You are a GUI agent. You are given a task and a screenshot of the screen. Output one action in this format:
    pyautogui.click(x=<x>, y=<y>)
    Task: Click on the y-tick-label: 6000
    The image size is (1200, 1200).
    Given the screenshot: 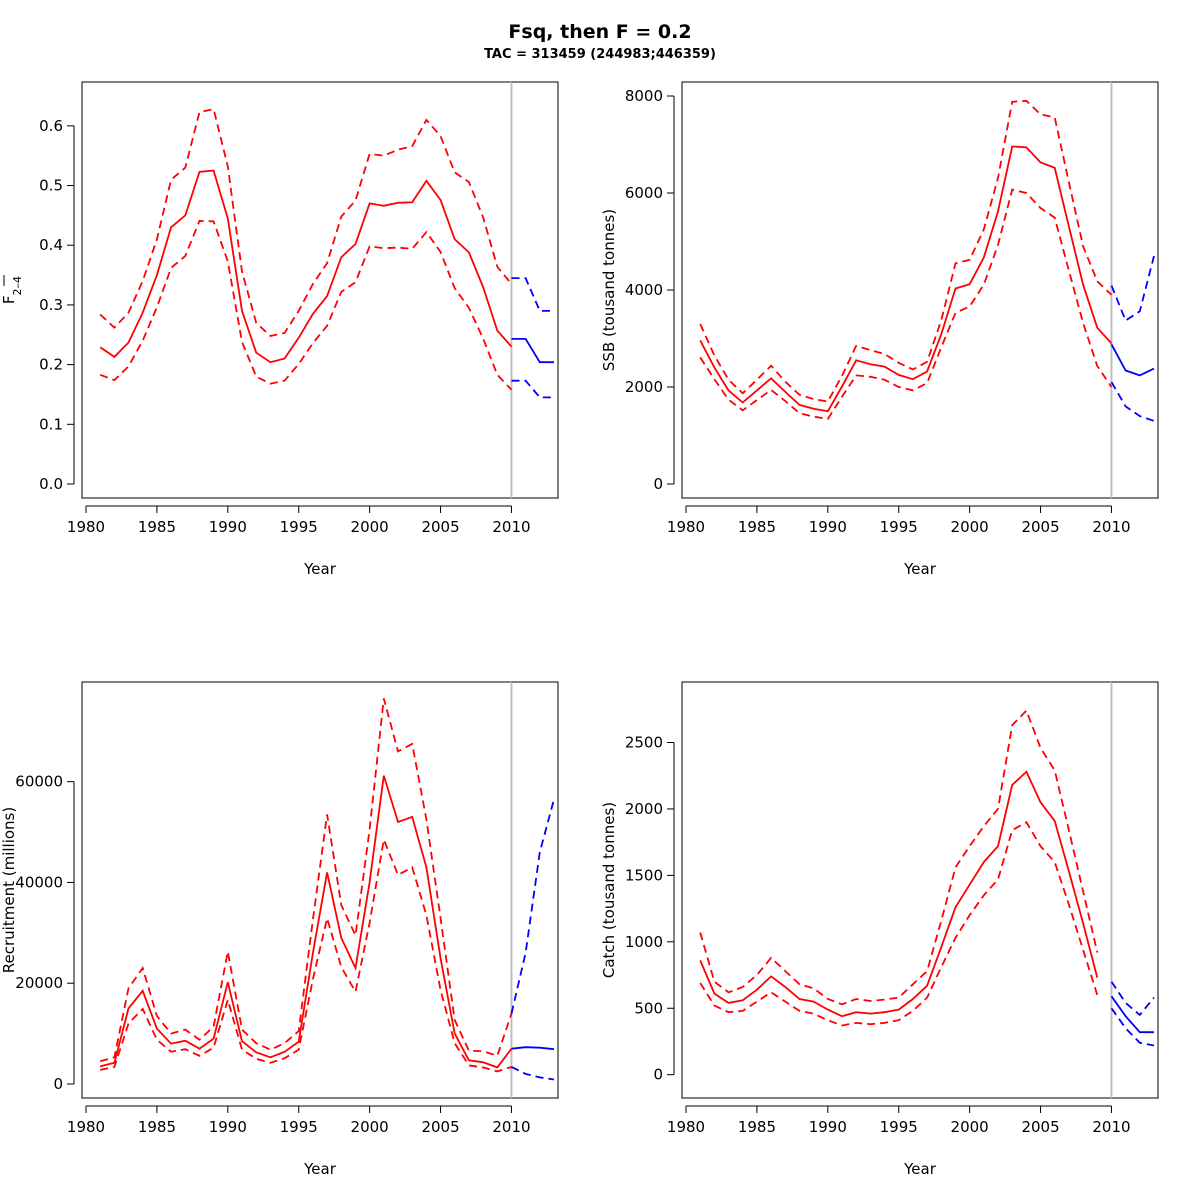 What is the action you would take?
    pyautogui.click(x=644, y=193)
    